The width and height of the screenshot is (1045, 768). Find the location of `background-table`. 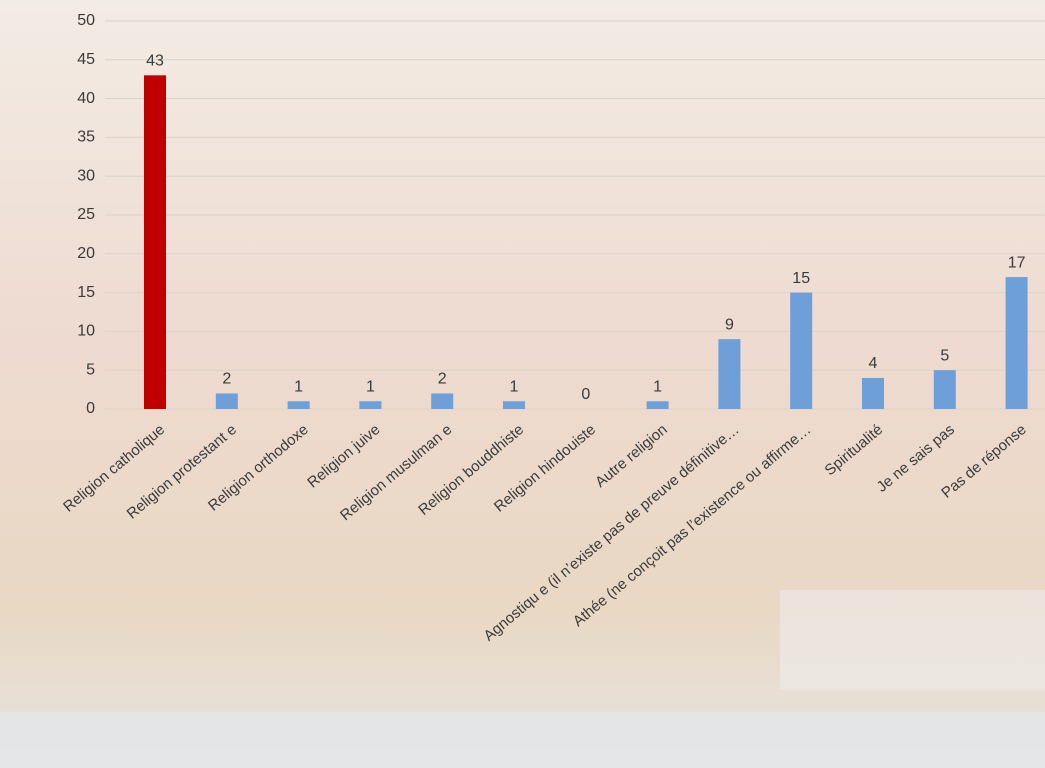

background-table is located at coordinates (912, 640).